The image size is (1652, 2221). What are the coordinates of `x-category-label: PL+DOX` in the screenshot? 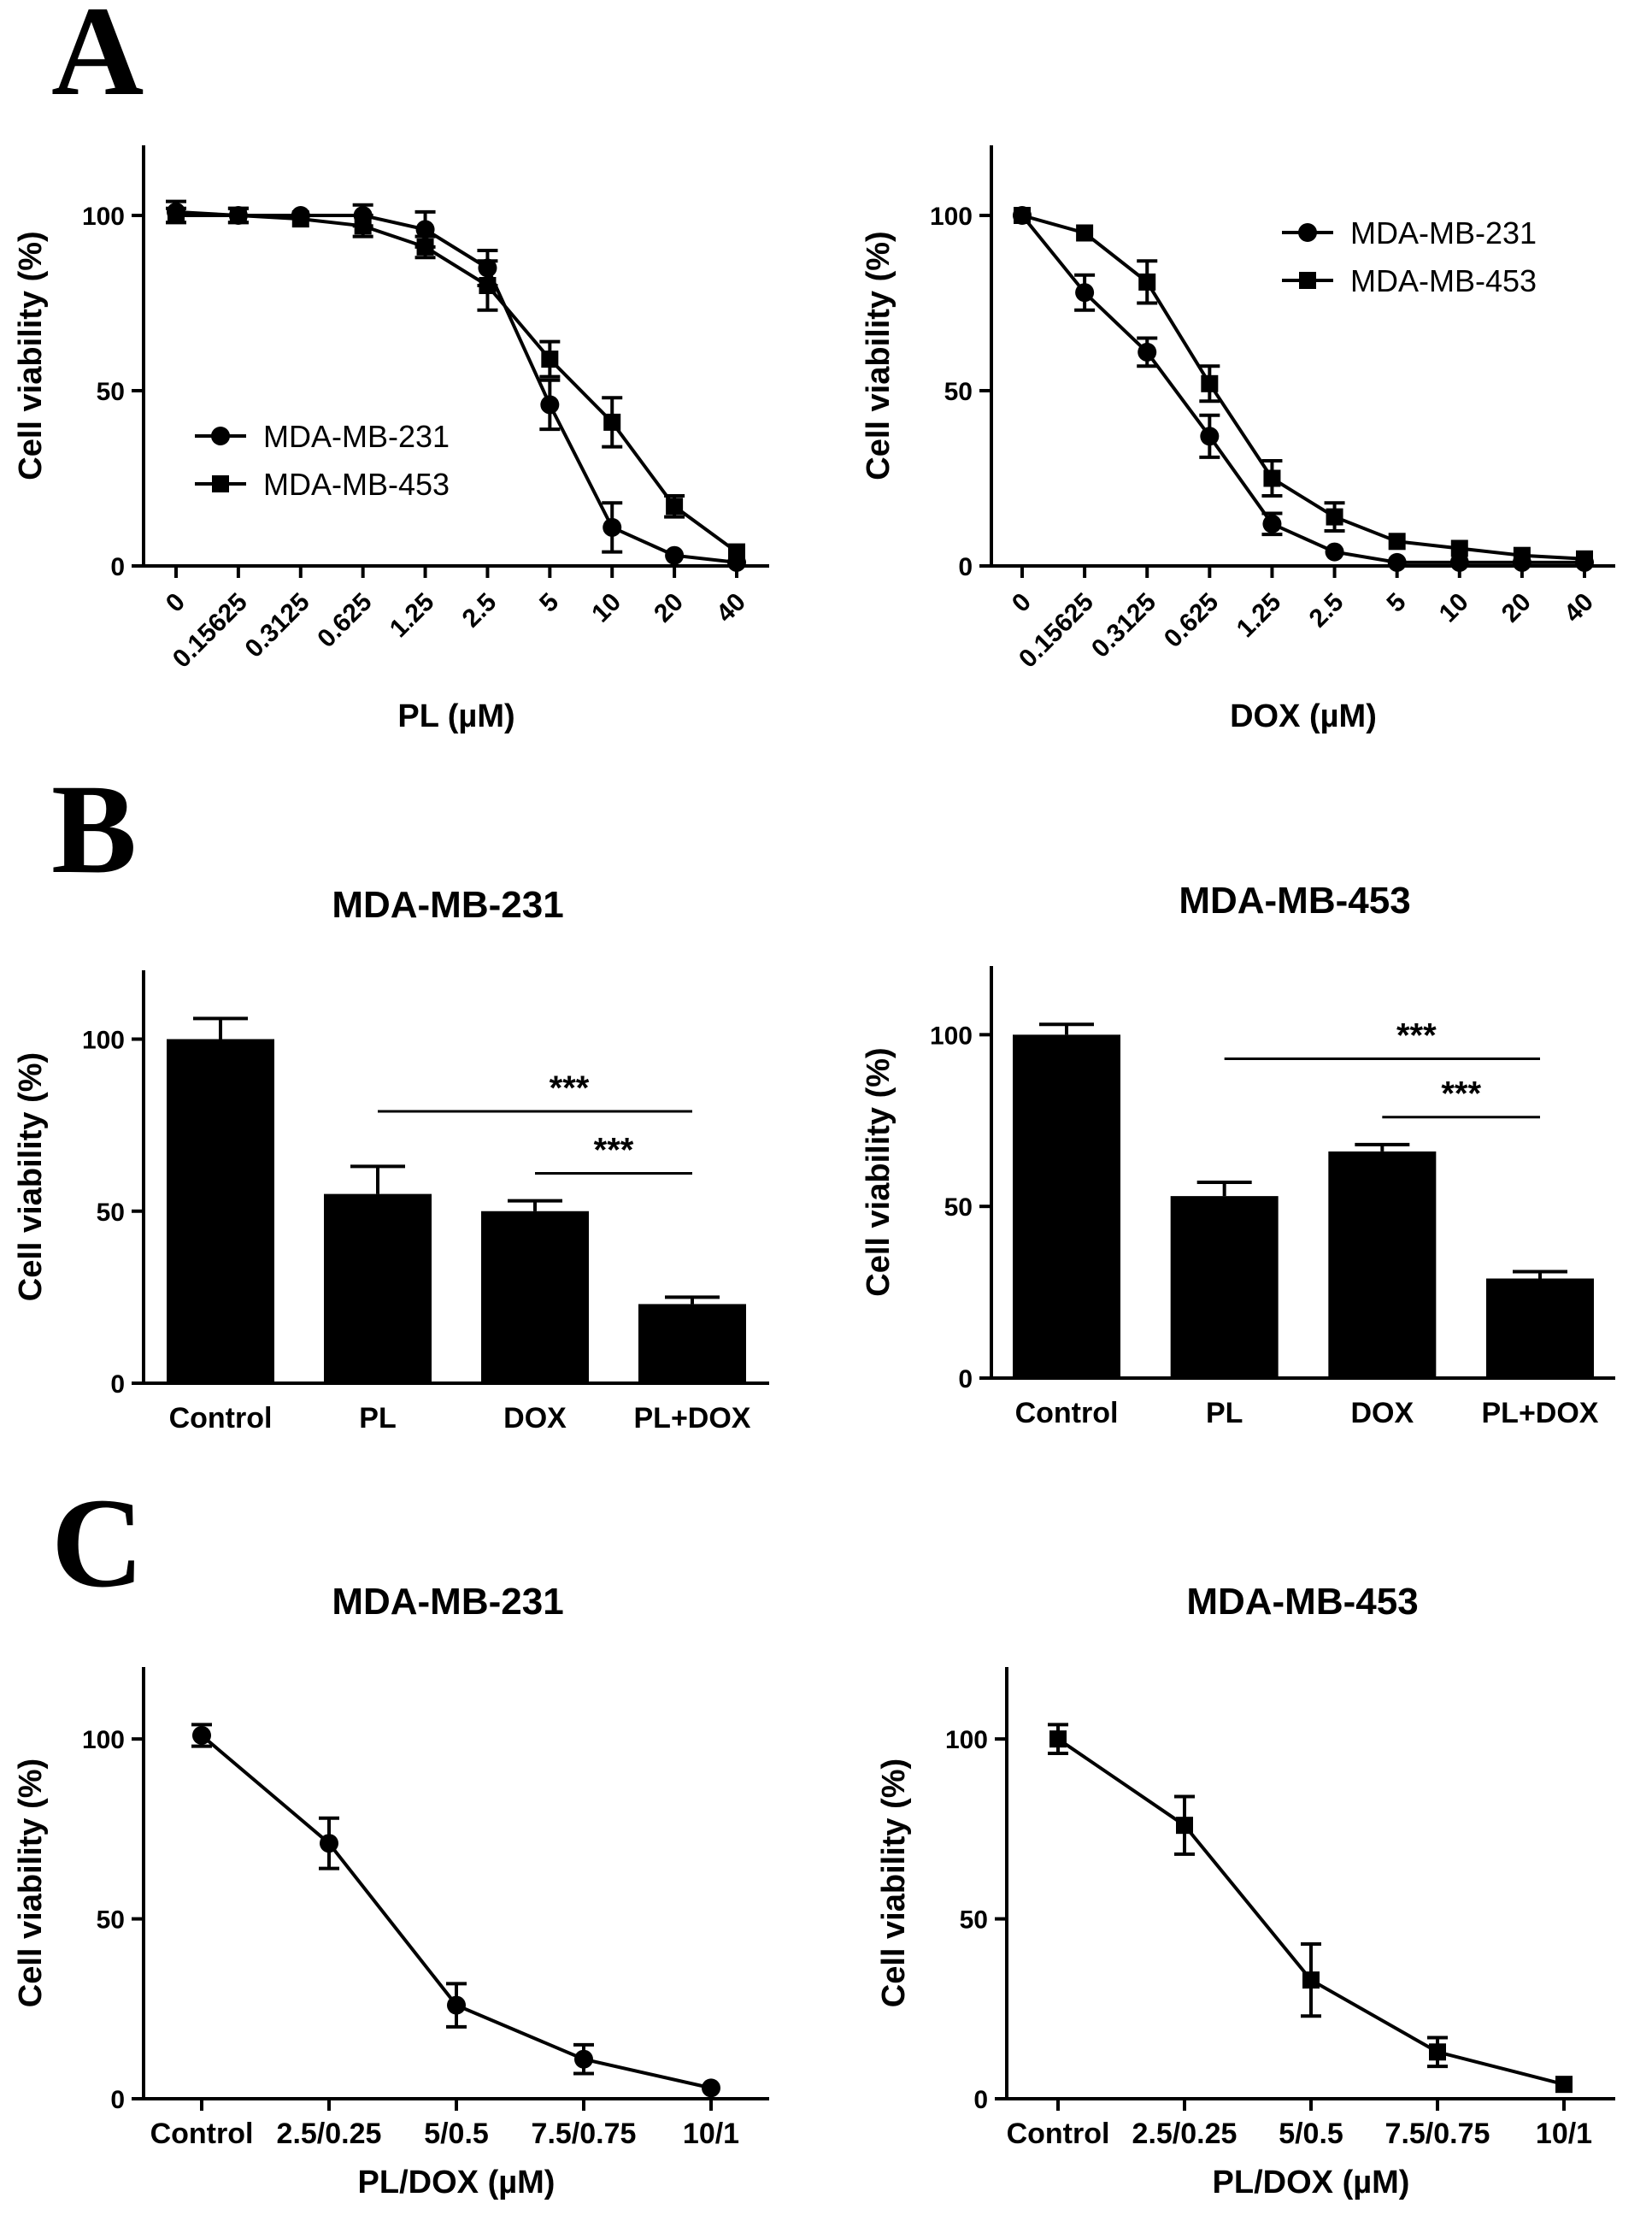 It's located at (692, 1418).